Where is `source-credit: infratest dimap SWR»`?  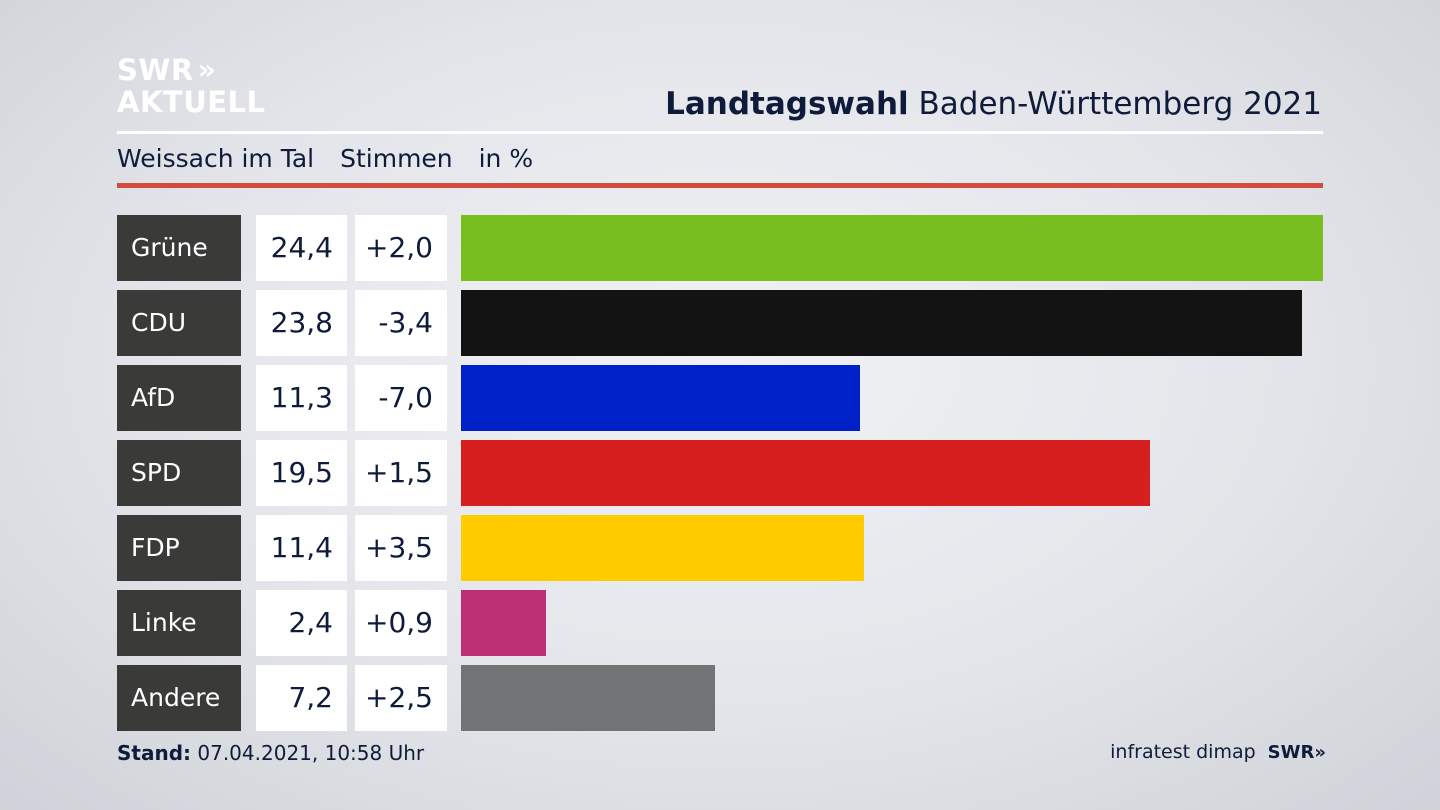 source-credit: infratest dimap SWR» is located at coordinates (1218, 752).